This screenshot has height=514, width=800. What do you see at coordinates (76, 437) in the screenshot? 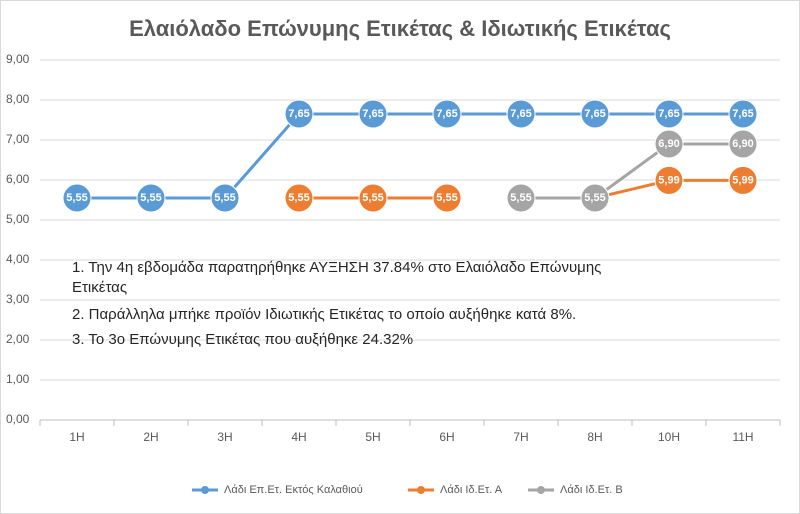
I see `x-tick-label: 1H` at bounding box center [76, 437].